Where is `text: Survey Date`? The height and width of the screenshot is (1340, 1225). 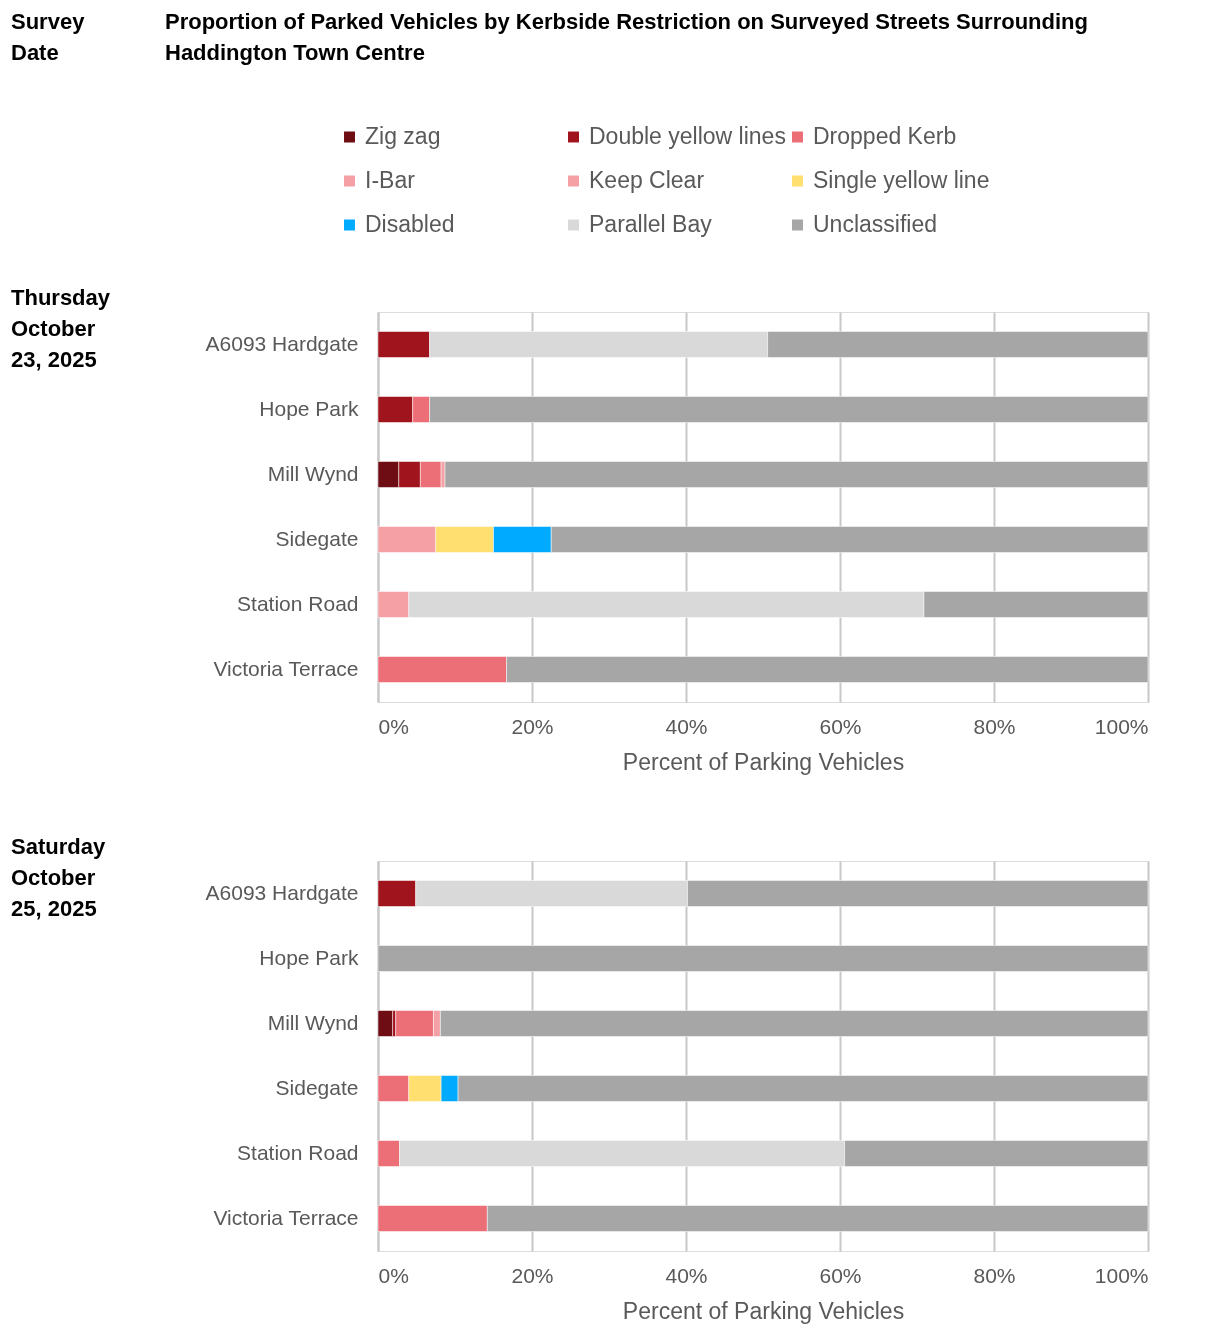 text: Survey Date is located at coordinates (48, 37).